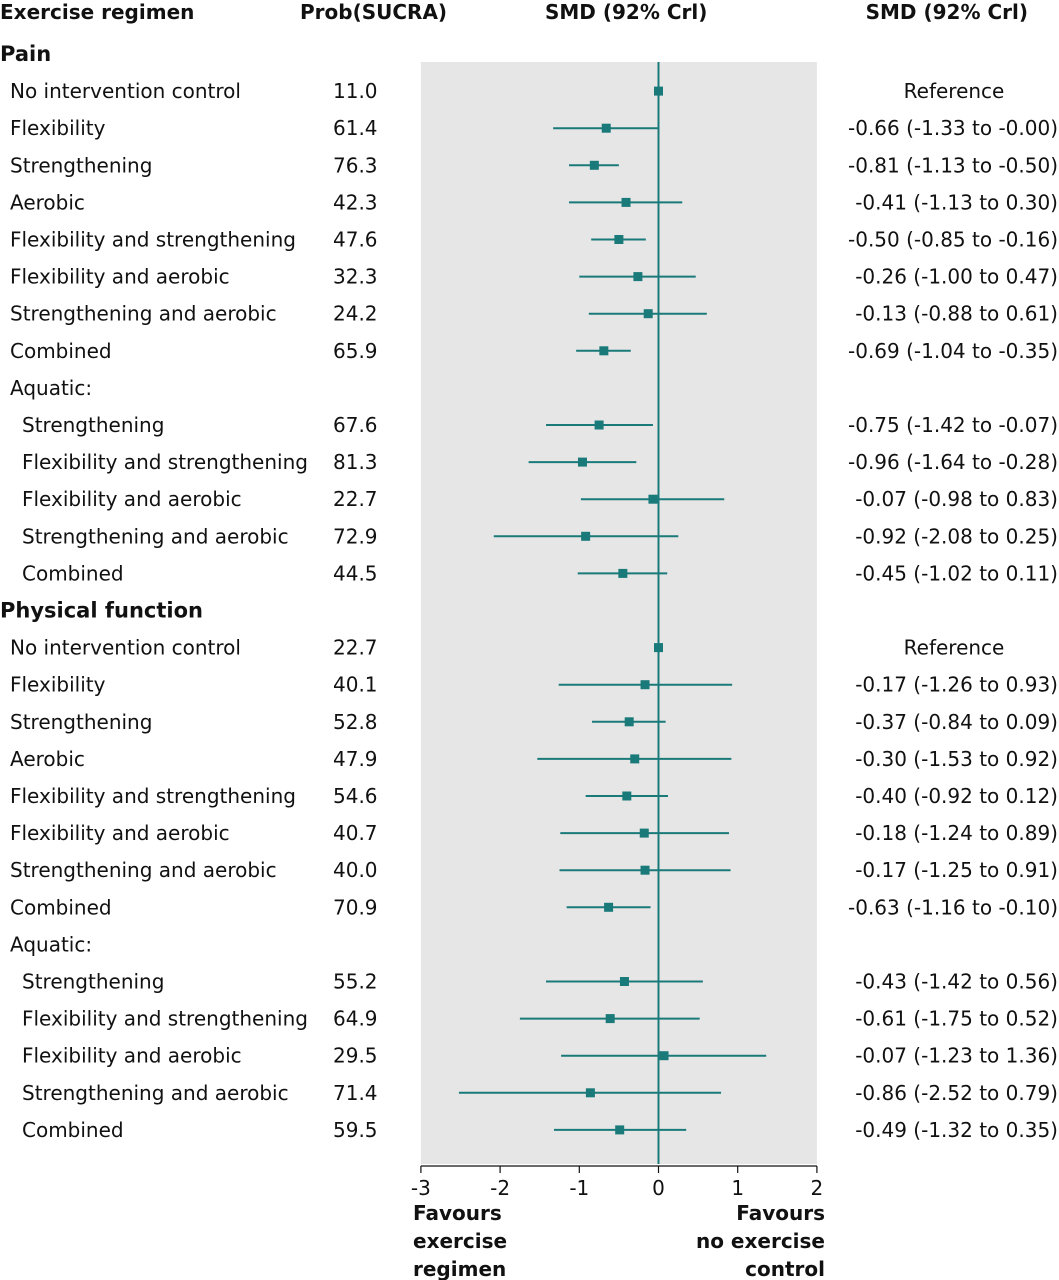  What do you see at coordinates (956, 499) in the screenshot?
I see `estimate-text: -0.07 (-0.98 to 0.83)` at bounding box center [956, 499].